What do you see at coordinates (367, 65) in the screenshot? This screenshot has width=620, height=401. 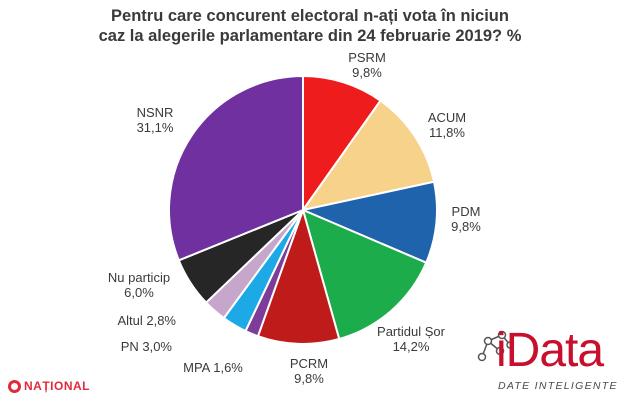 I see `slice-label-psrm: PSRM 9,8%` at bounding box center [367, 65].